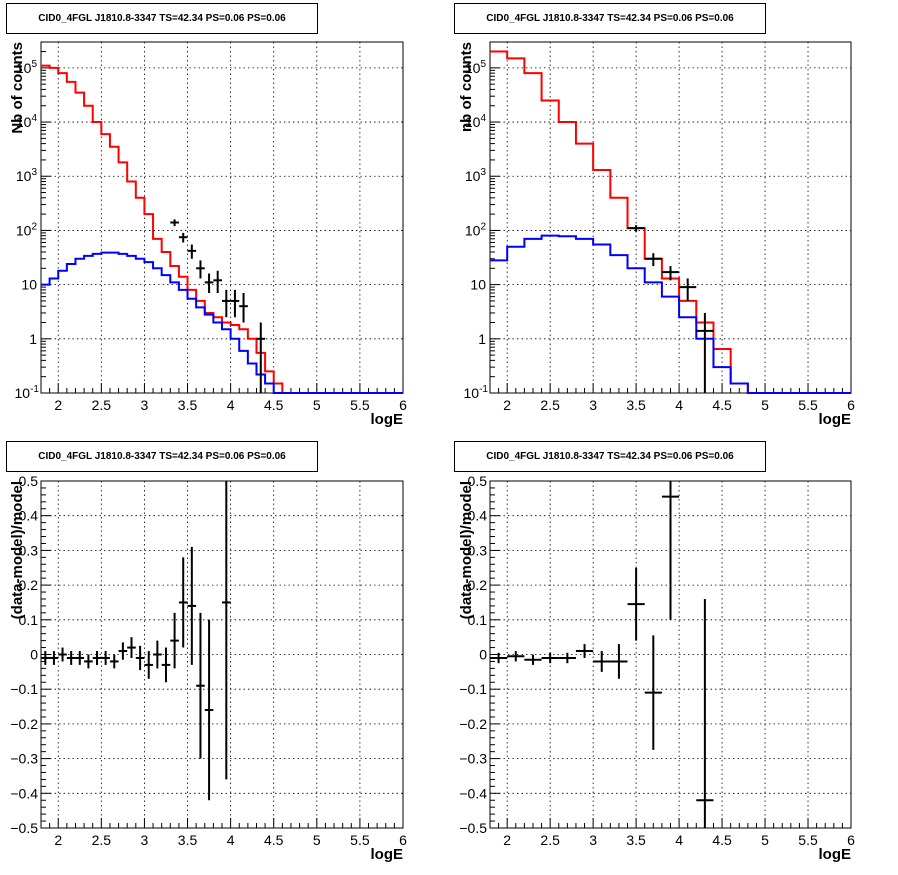  What do you see at coordinates (24, 793) in the screenshot?
I see `y-tick-label: −0.4` at bounding box center [24, 793].